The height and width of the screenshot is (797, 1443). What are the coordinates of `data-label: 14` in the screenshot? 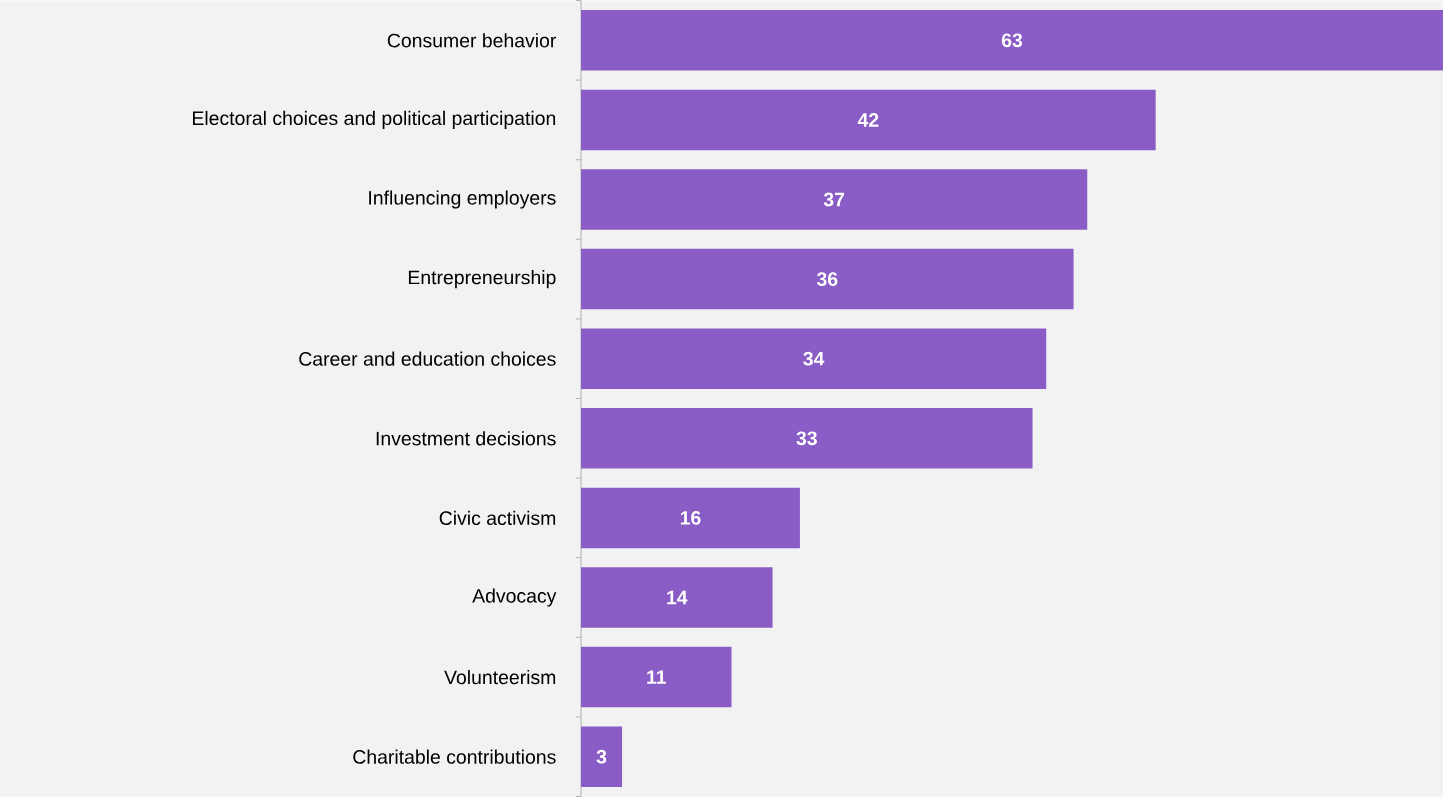 It's located at (677, 597).